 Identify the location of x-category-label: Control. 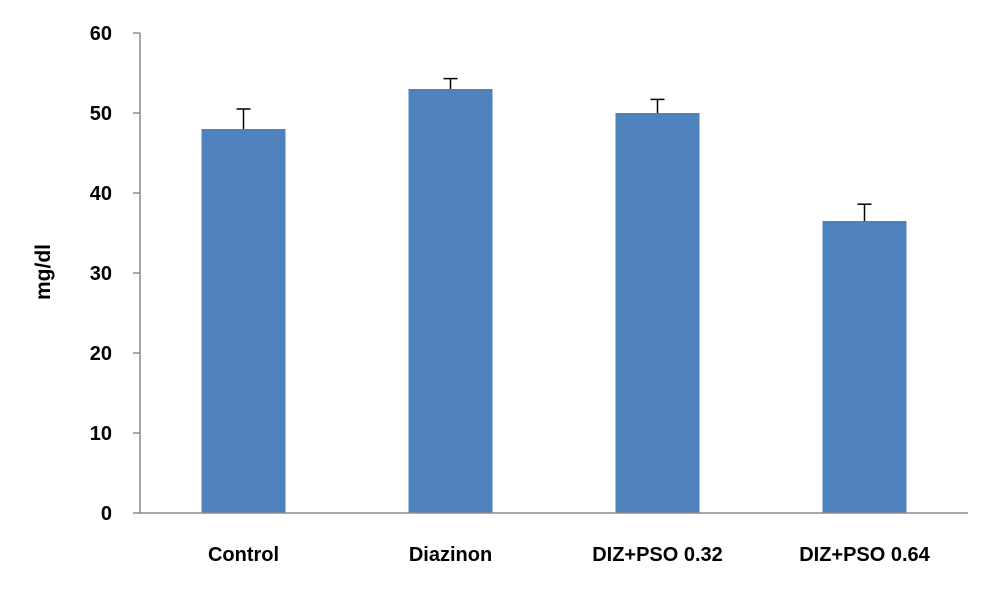
(243, 555).